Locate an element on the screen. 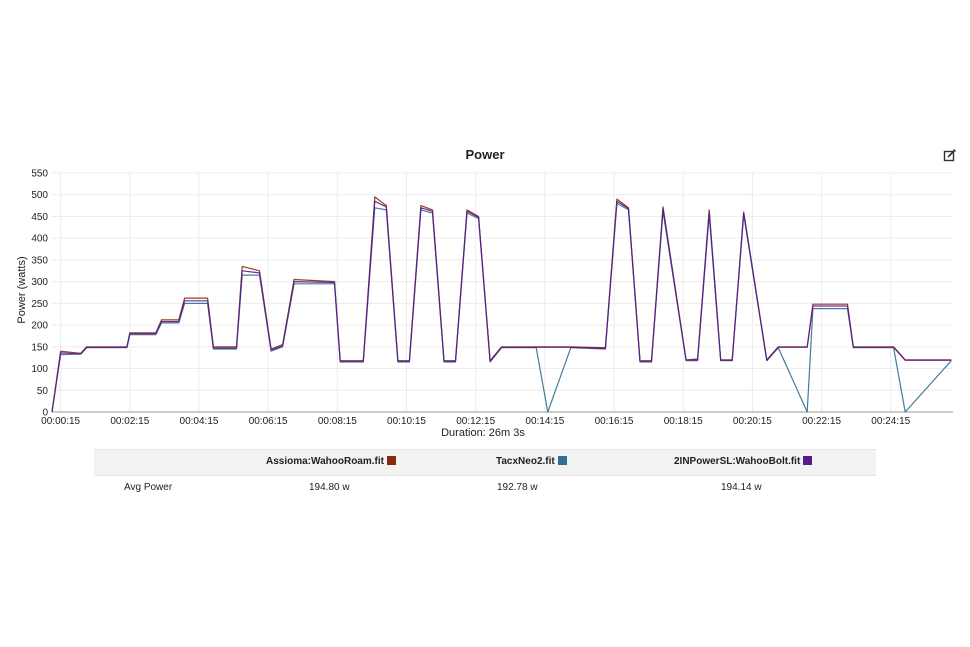 The width and height of the screenshot is (970, 647). y-tick-label: 450 is located at coordinates (39, 217).